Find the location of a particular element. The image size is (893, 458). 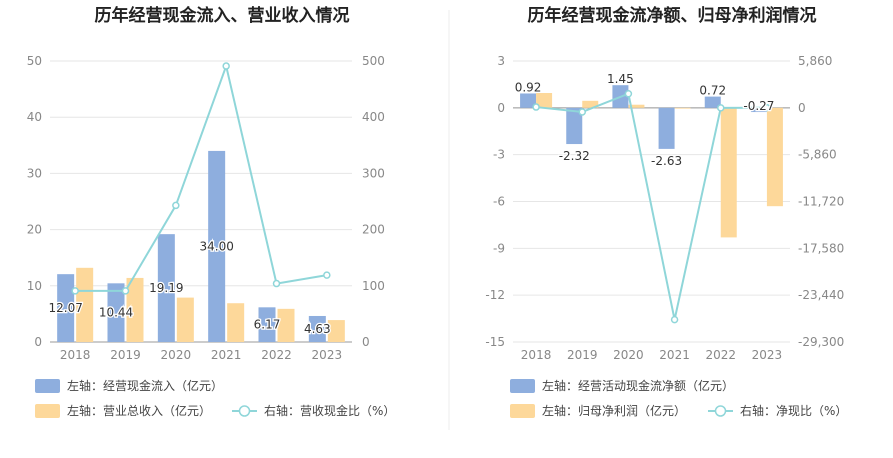

chart2-x-tick-label: 2020 is located at coordinates (628, 355).